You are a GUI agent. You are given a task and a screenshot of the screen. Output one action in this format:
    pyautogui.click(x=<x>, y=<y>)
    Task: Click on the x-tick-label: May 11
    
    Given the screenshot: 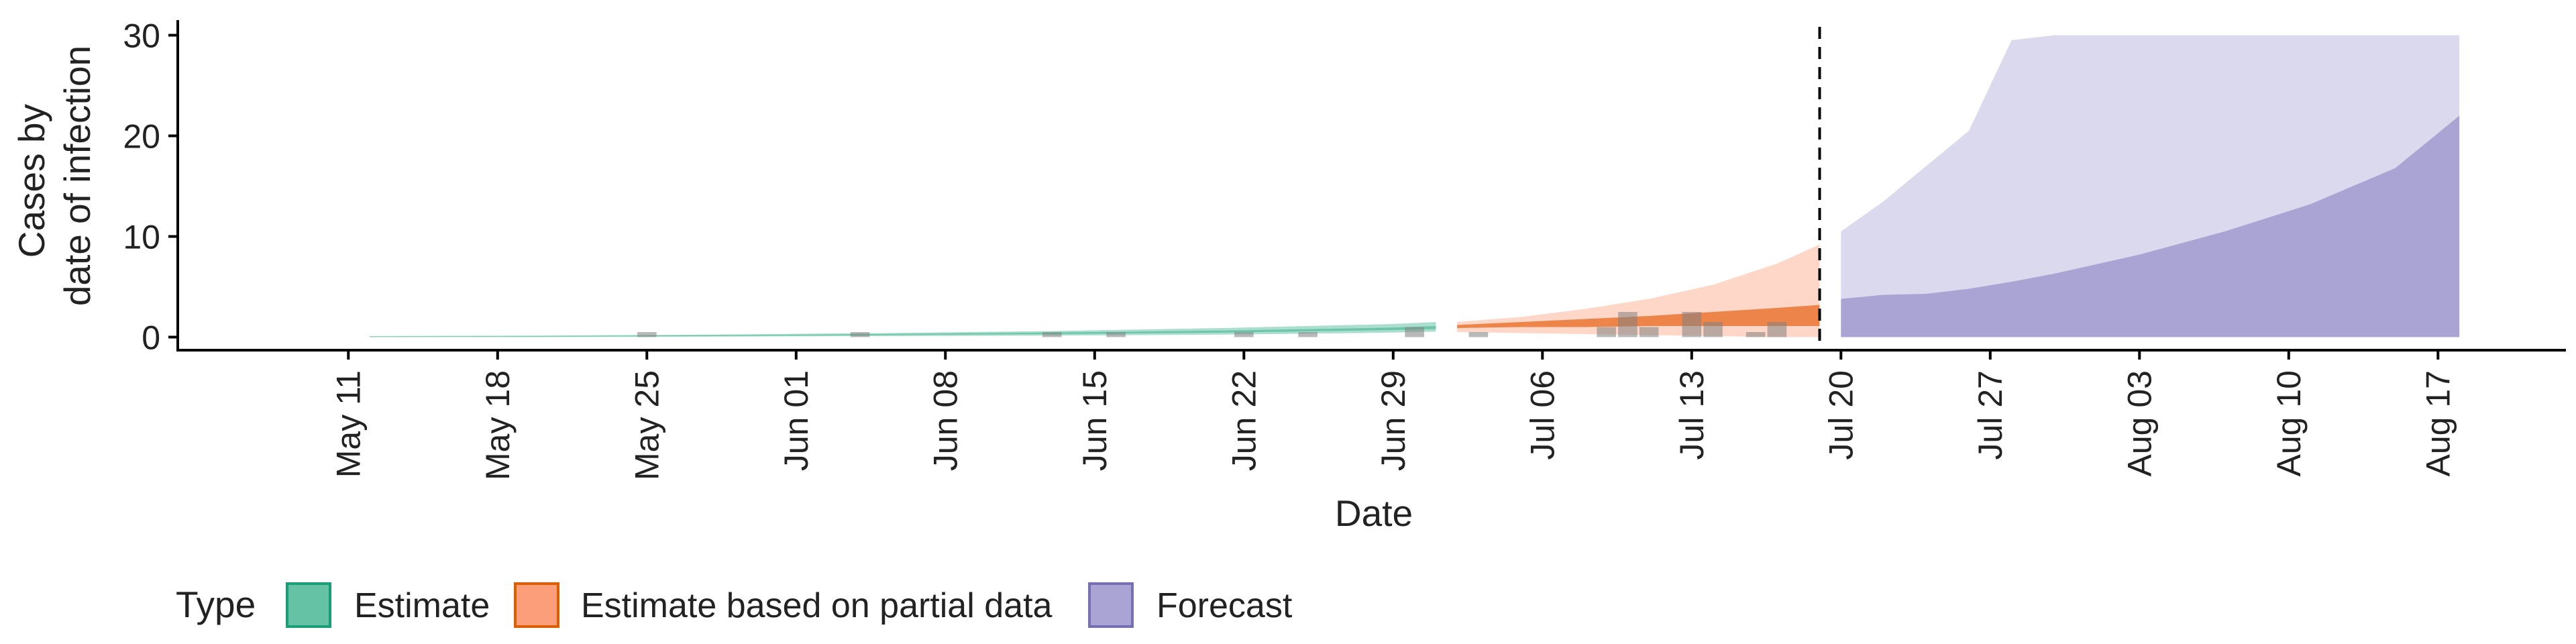 What is the action you would take?
    pyautogui.click(x=348, y=424)
    